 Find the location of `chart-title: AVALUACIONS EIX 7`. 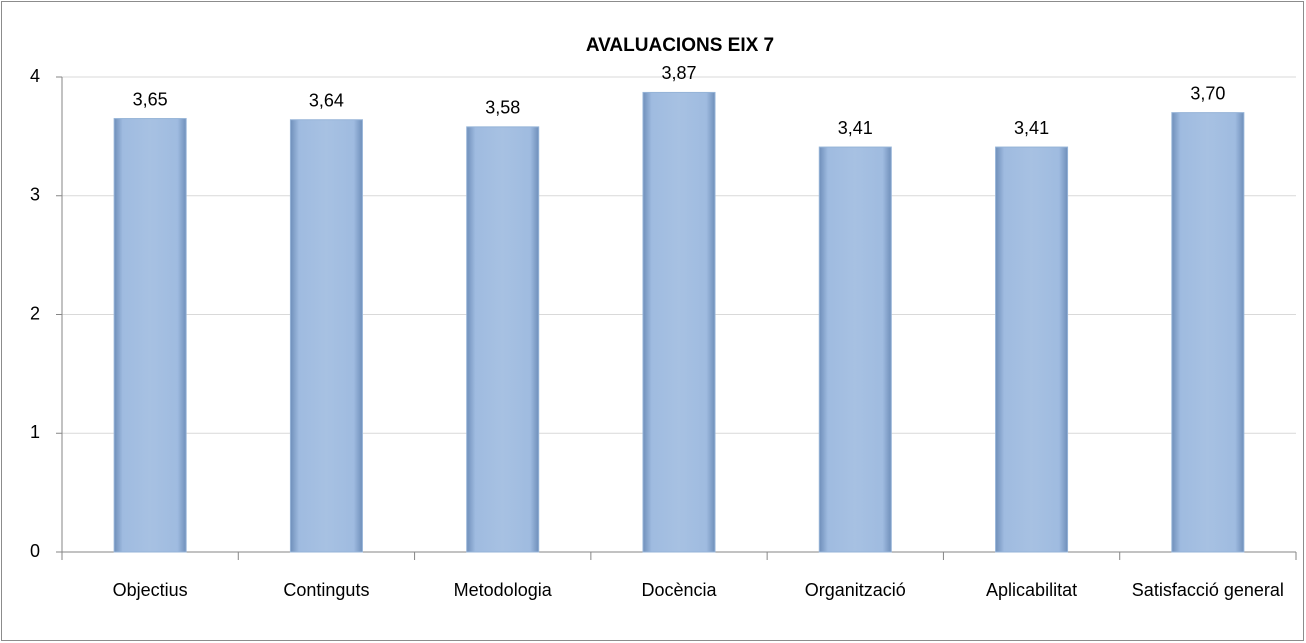

chart-title: AVALUACIONS EIX 7 is located at coordinates (680, 45).